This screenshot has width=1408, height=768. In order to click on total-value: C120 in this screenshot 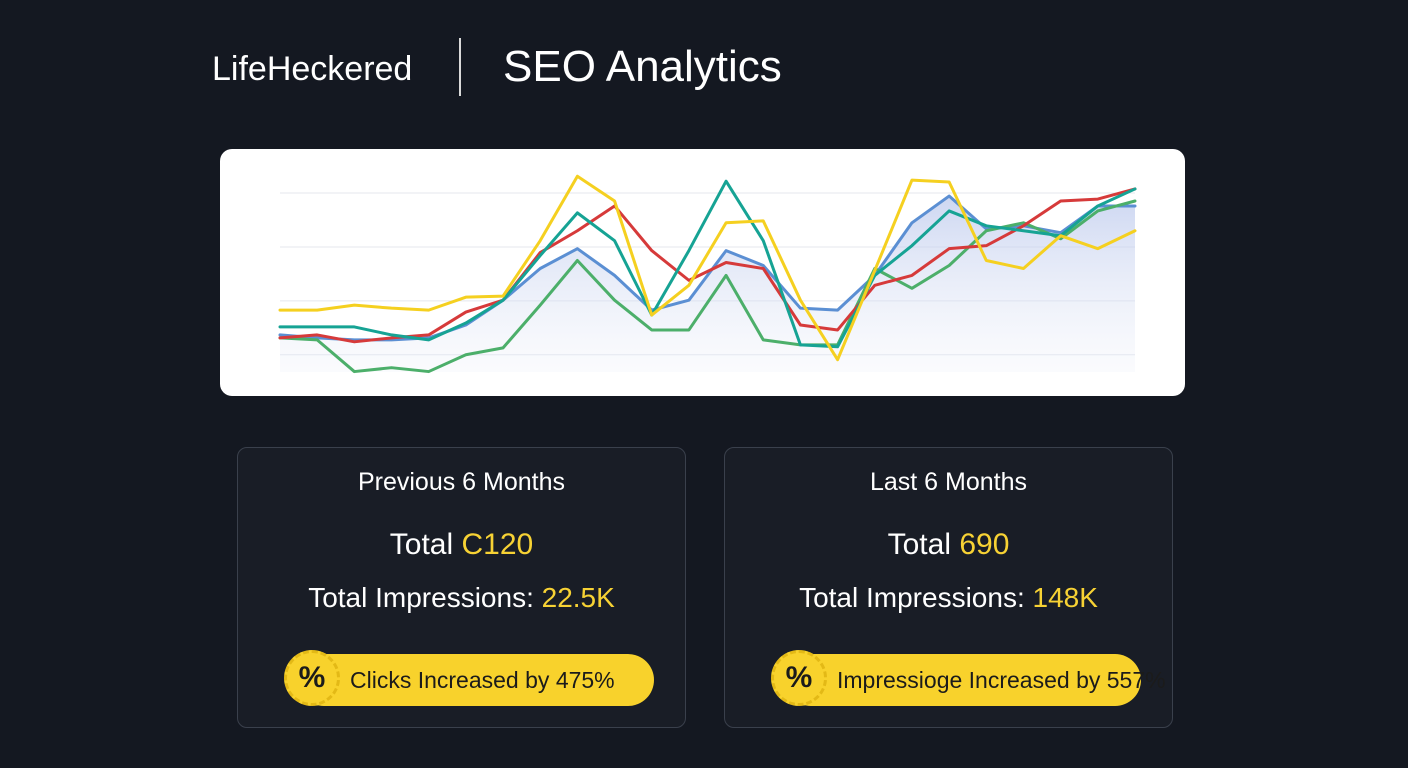, I will do `click(497, 544)`.